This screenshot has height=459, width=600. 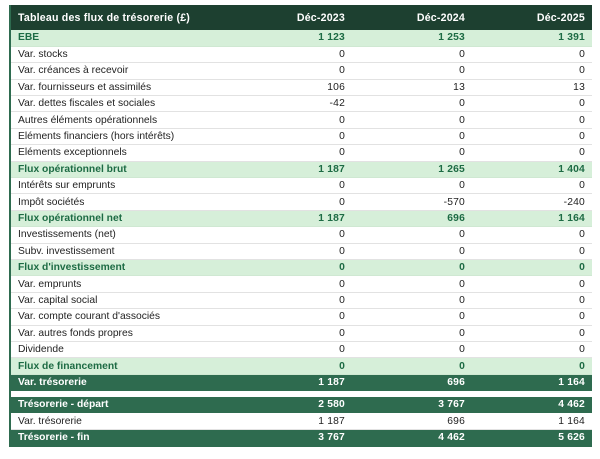 What do you see at coordinates (121, 170) in the screenshot?
I see `row-label: Flux opérationnel brut` at bounding box center [121, 170].